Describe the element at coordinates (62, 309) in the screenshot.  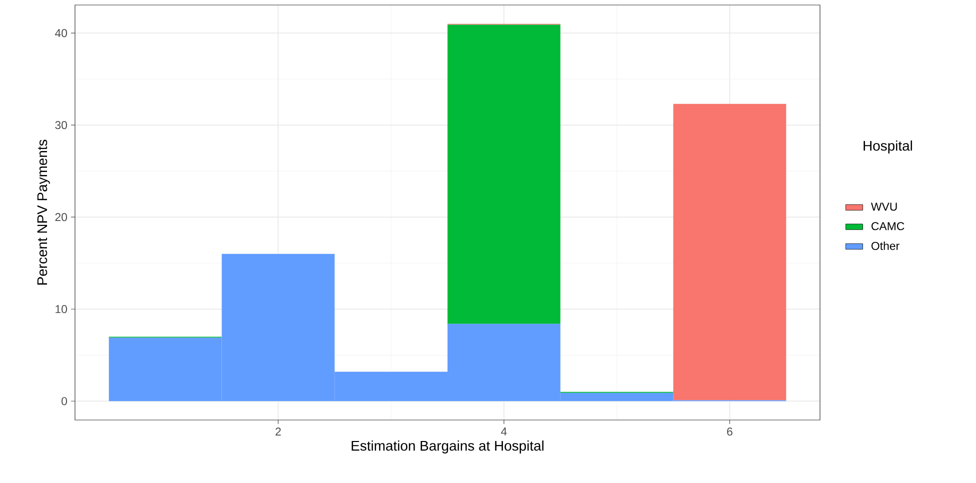
I see `y-tick-label: 10` at that location.